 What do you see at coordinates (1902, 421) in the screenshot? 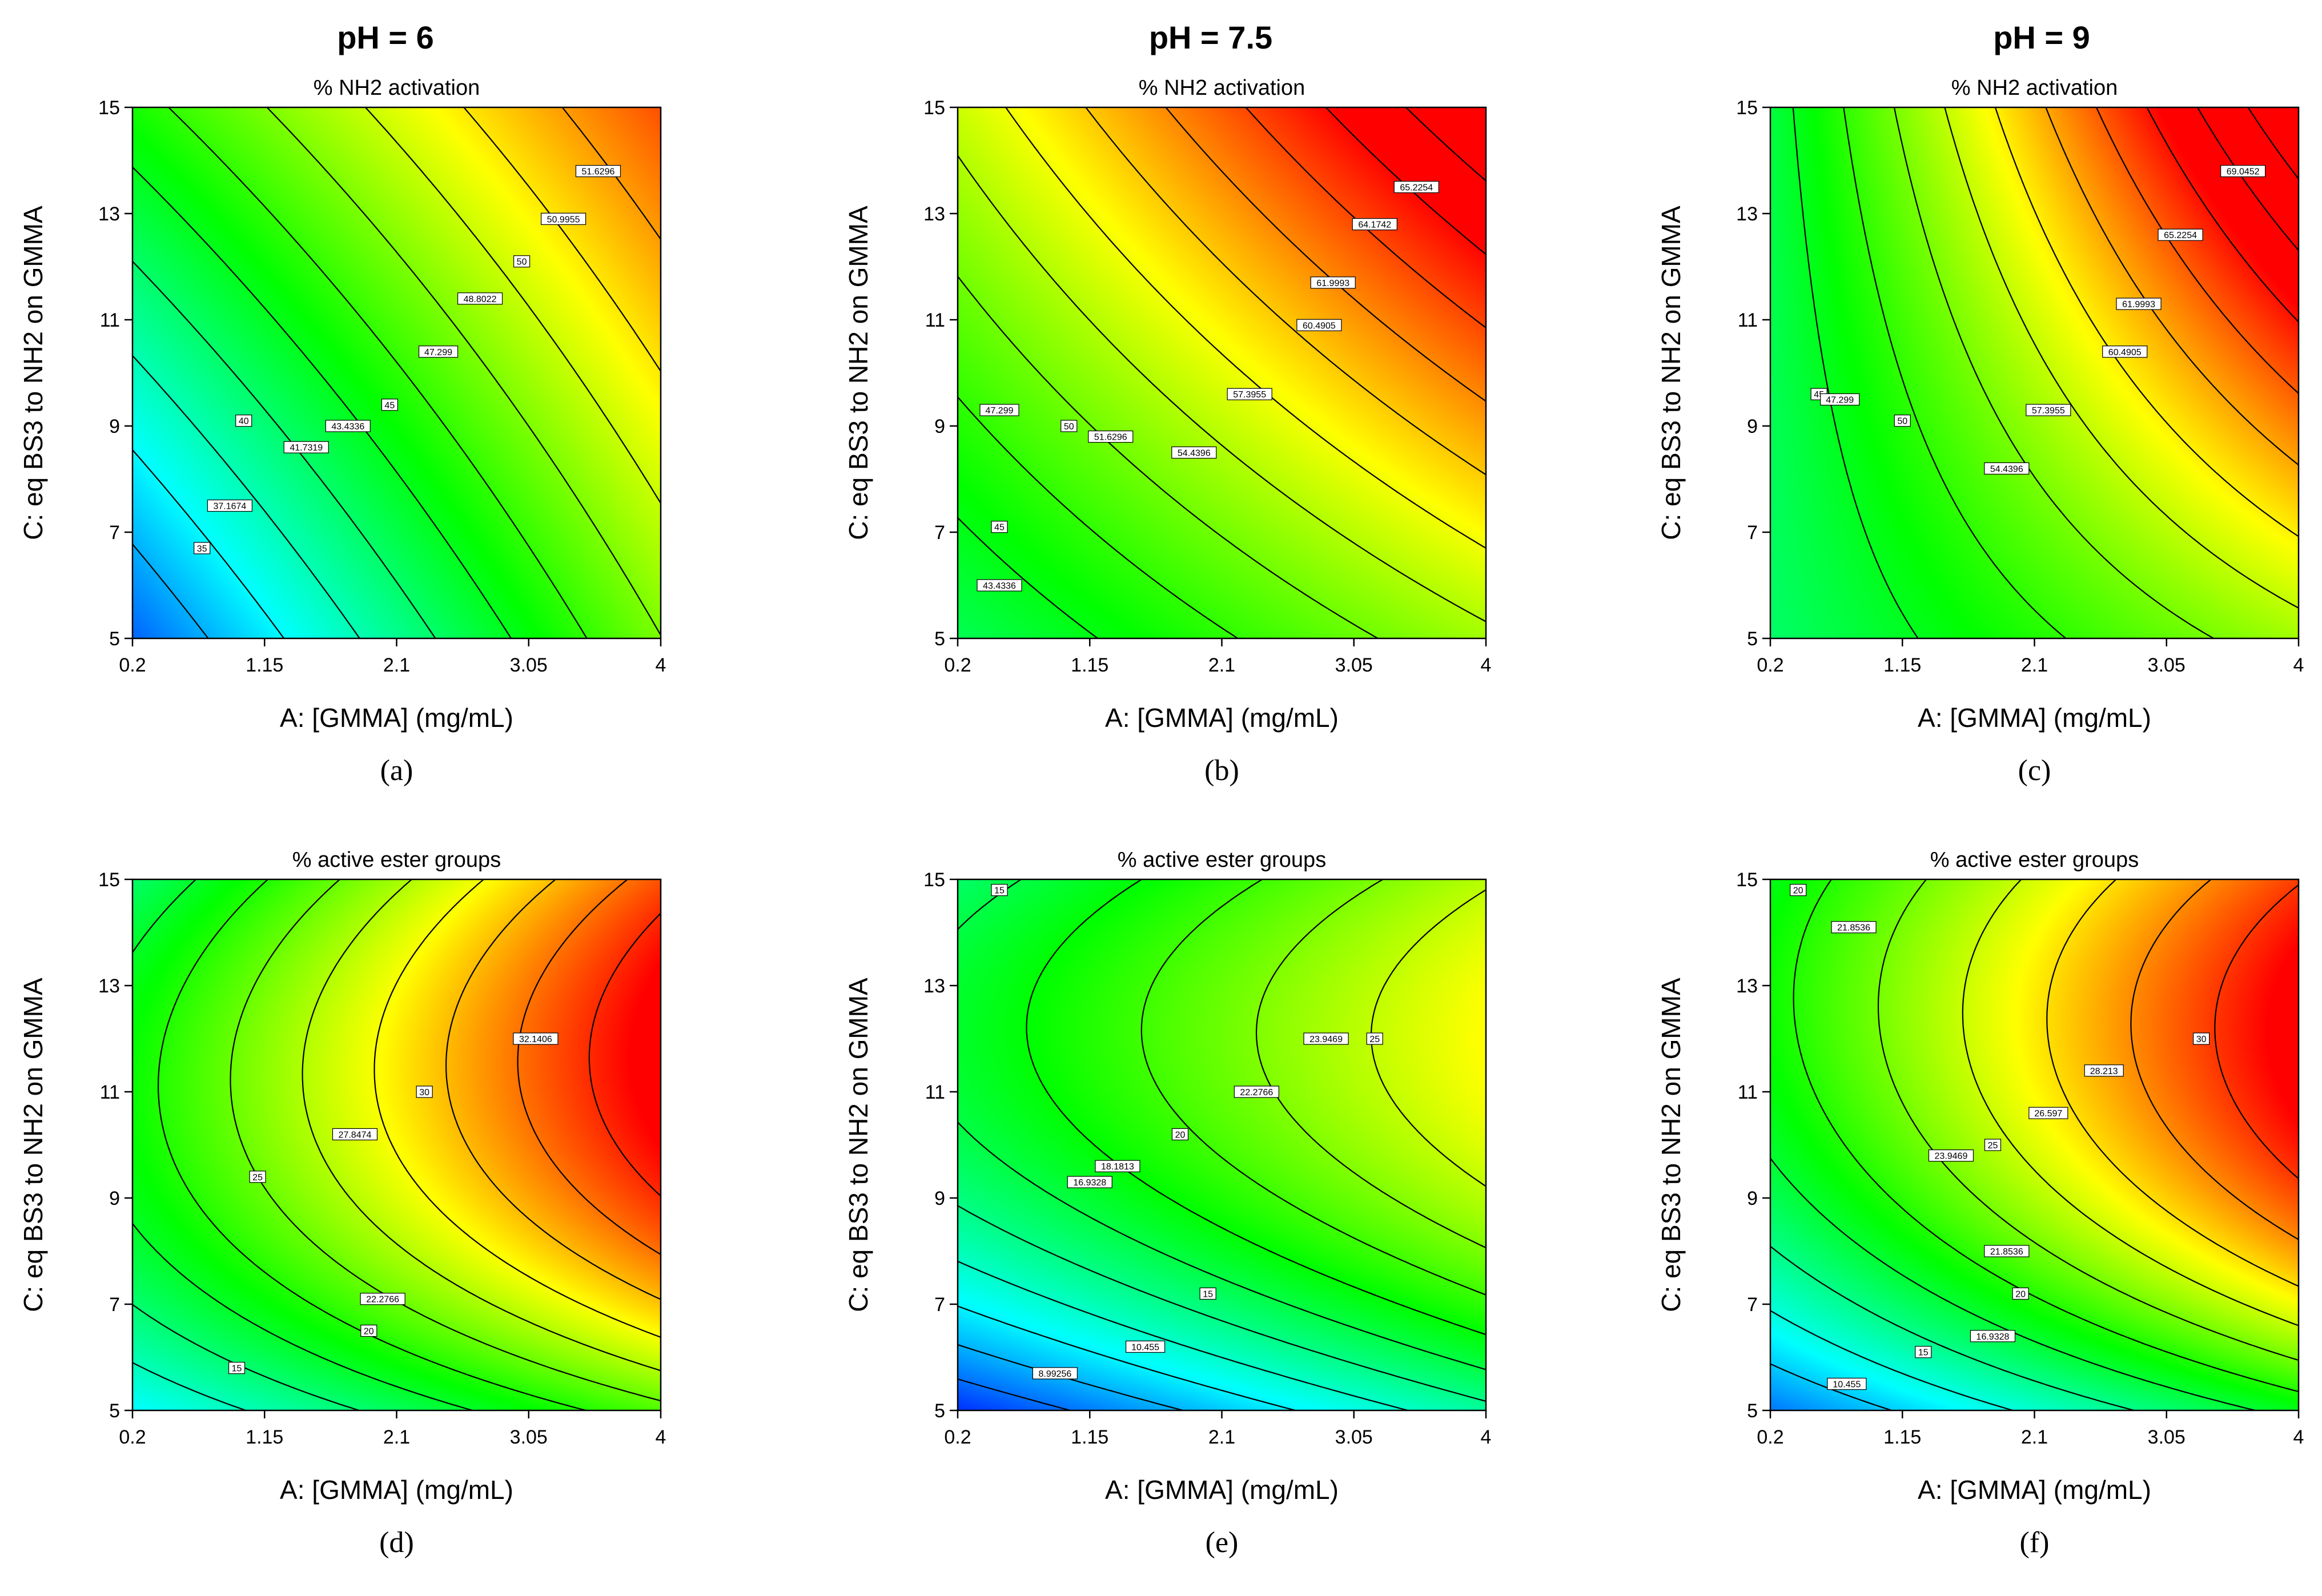
I see `contour-label: 50` at bounding box center [1902, 421].